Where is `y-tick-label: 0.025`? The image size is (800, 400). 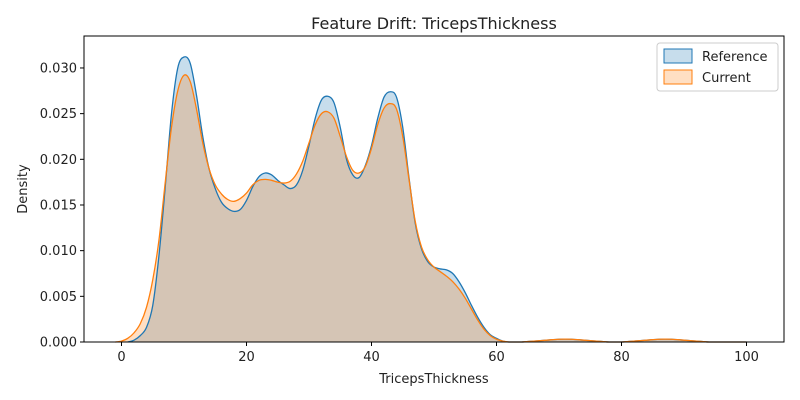 y-tick-label: 0.025 is located at coordinates (58, 114).